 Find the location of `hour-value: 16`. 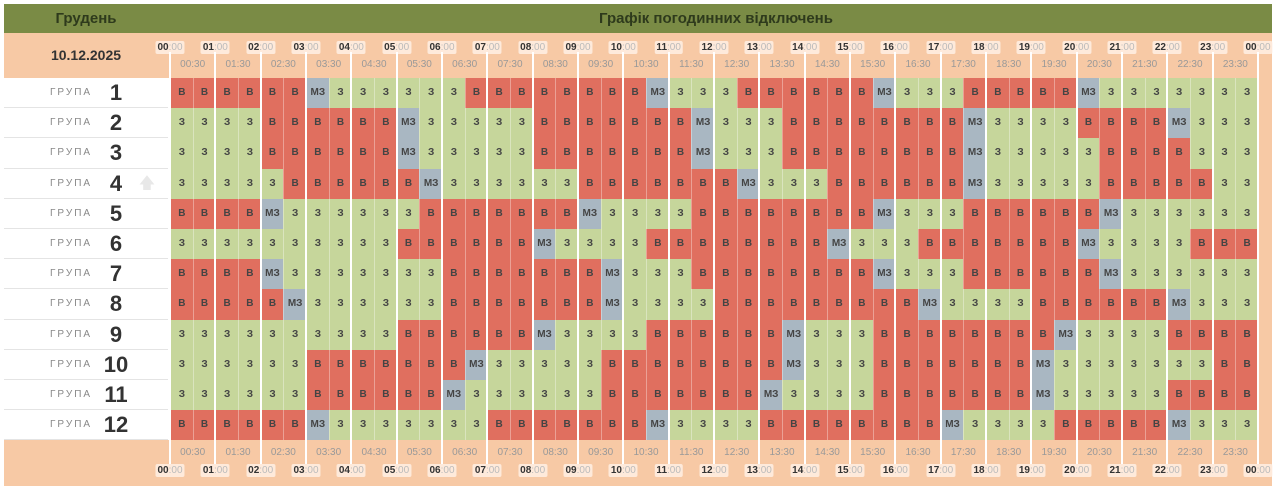

hour-value: 16 is located at coordinates (888, 470).